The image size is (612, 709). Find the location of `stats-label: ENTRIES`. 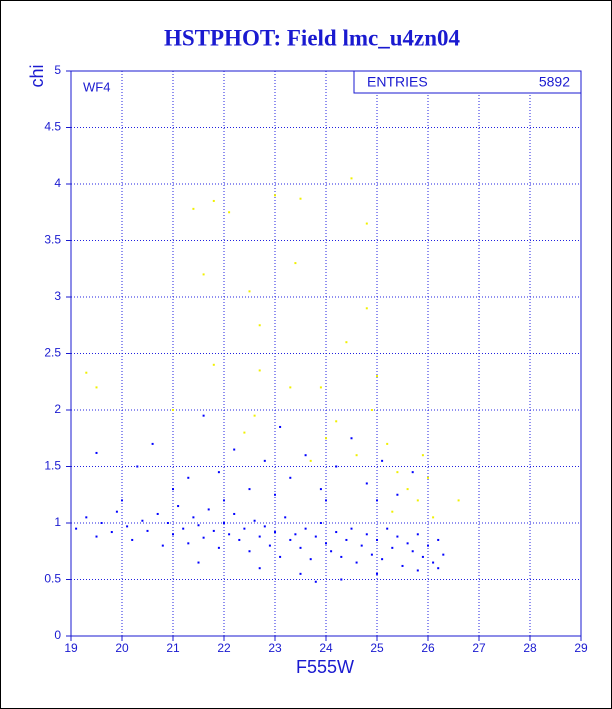

stats-label: ENTRIES is located at coordinates (397, 82).